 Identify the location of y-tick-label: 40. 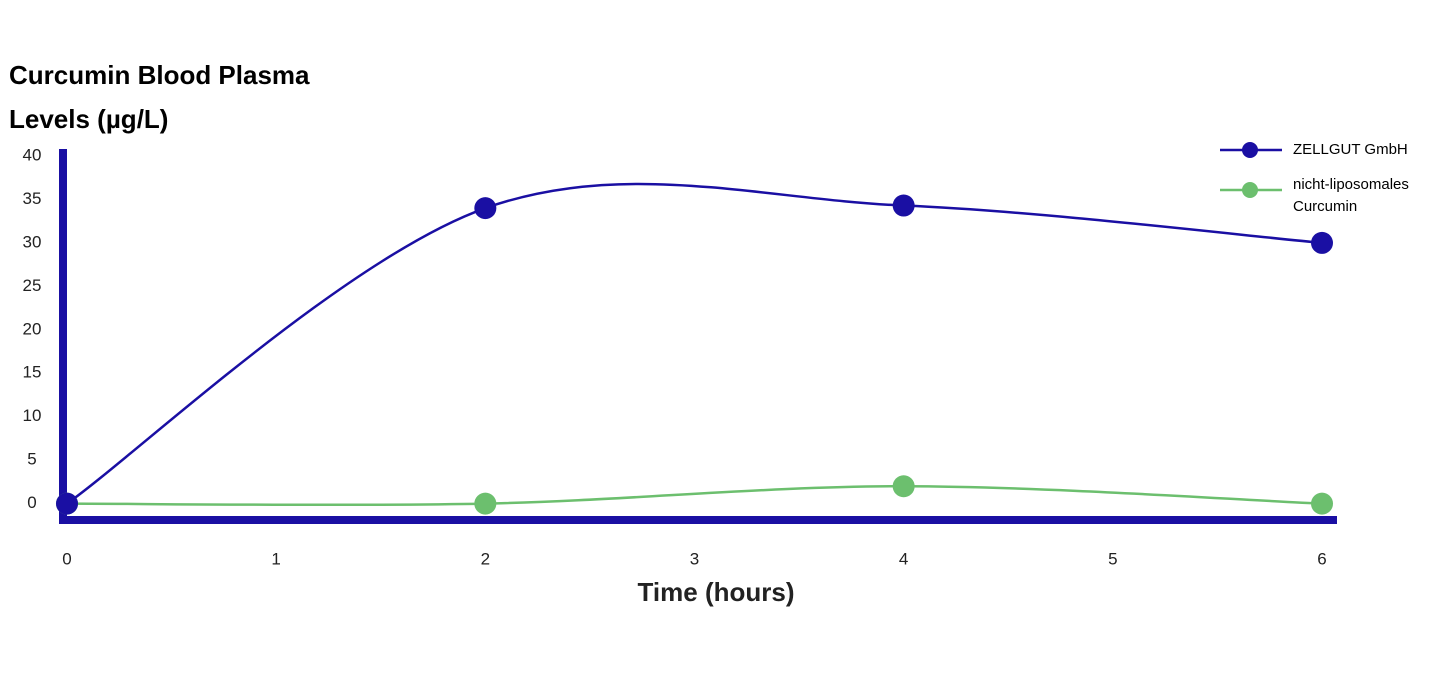
(32, 154).